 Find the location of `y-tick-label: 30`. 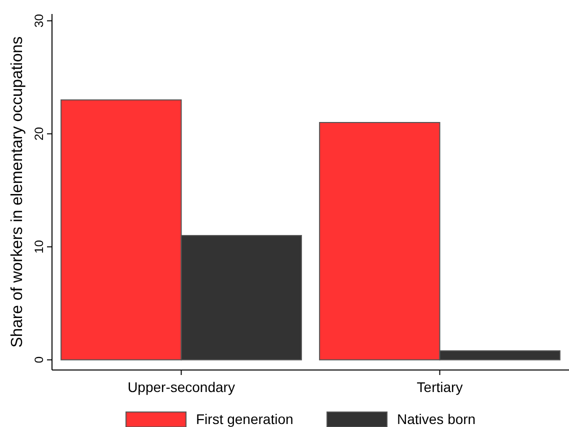

y-tick-label: 30 is located at coordinates (39, 21).